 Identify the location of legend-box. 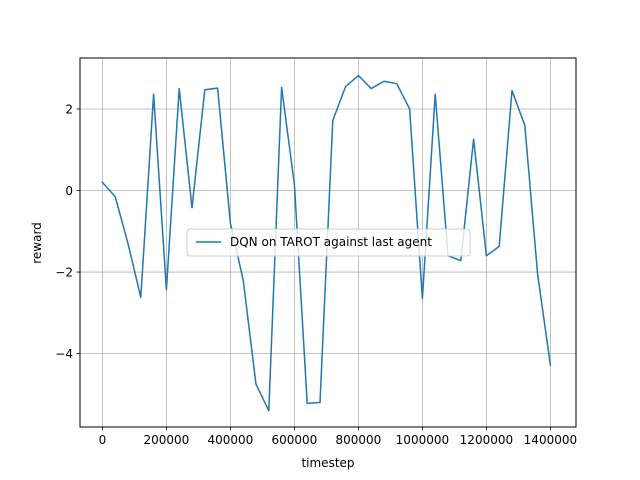
(328, 242).